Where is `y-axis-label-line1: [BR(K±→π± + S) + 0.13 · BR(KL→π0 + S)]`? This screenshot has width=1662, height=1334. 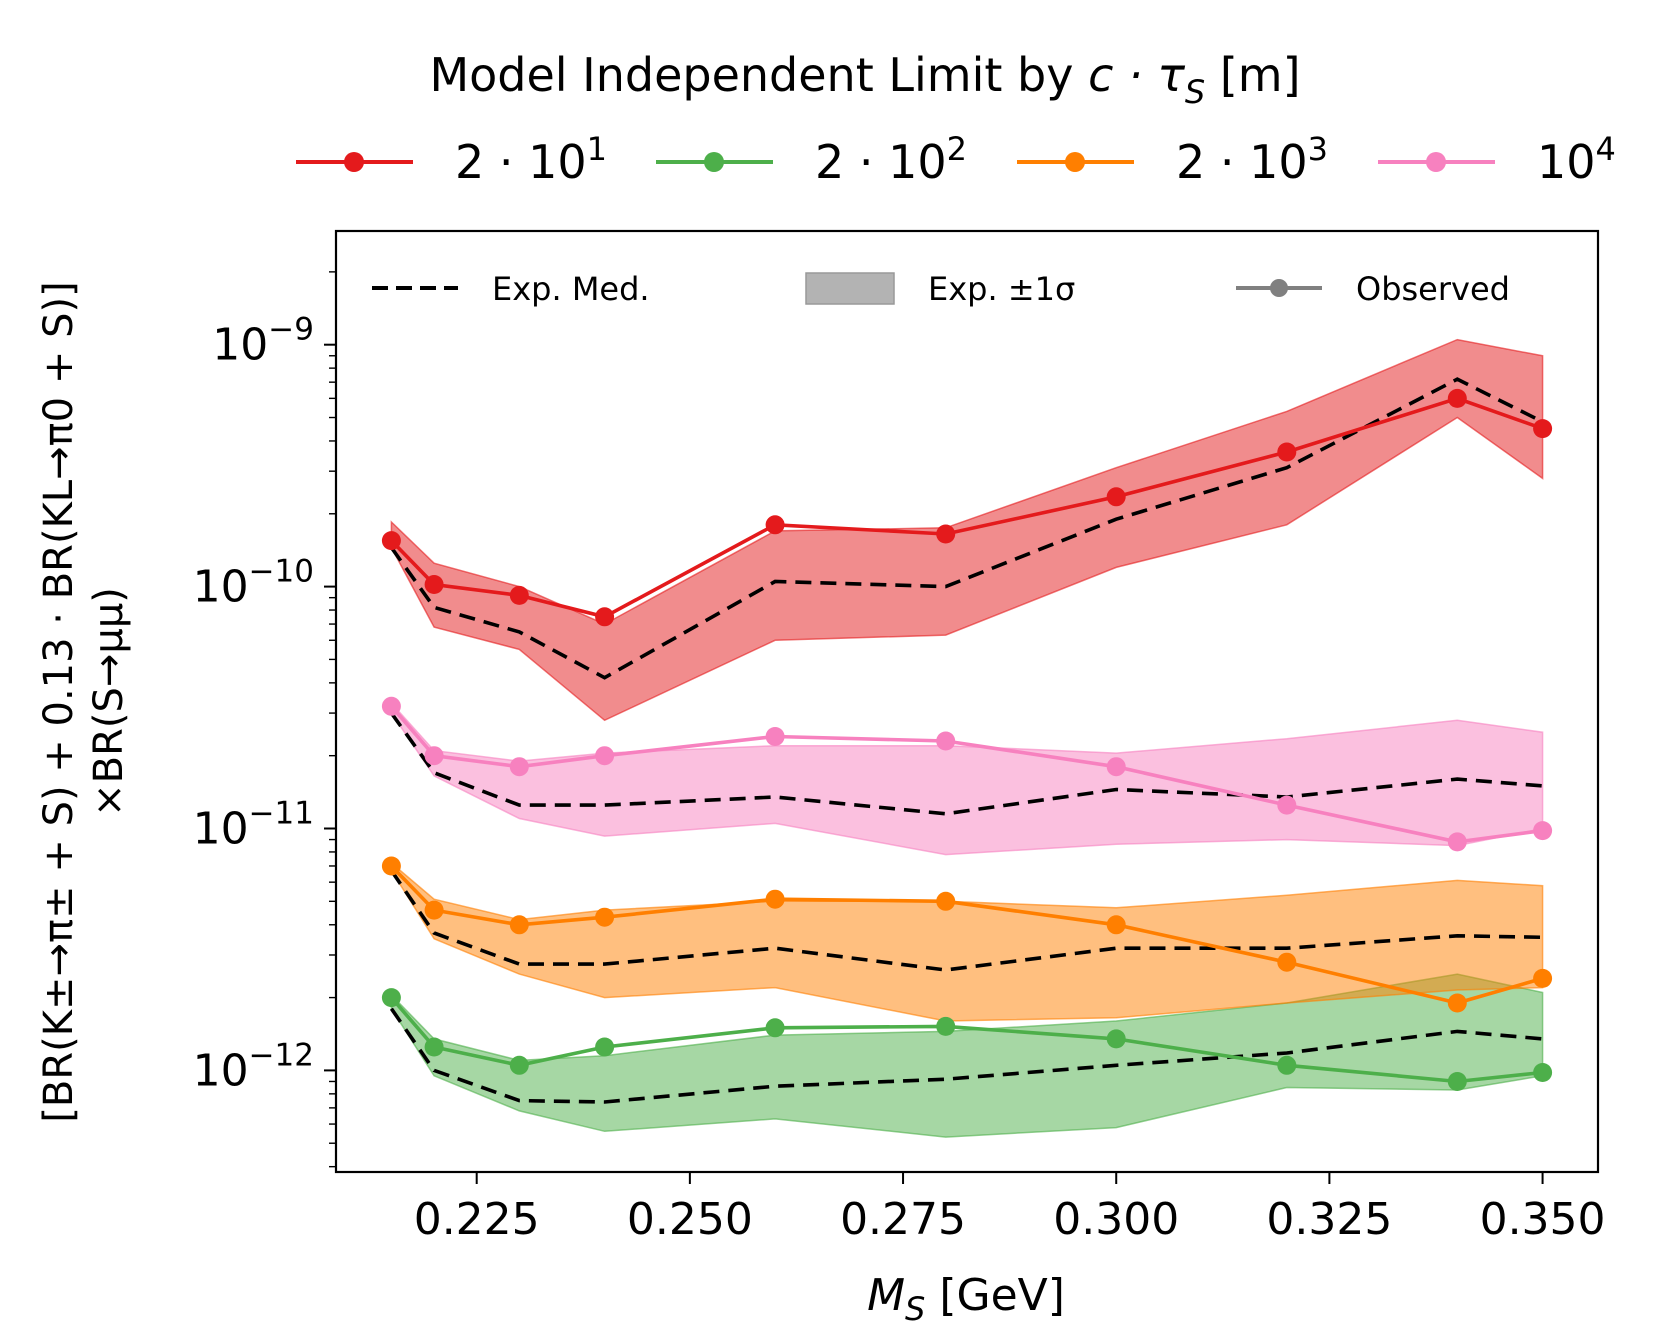 y-axis-label-line1: [BR(K±→π± + S) + 0.13 · BR(KL→π0 + S)] is located at coordinates (59, 701).